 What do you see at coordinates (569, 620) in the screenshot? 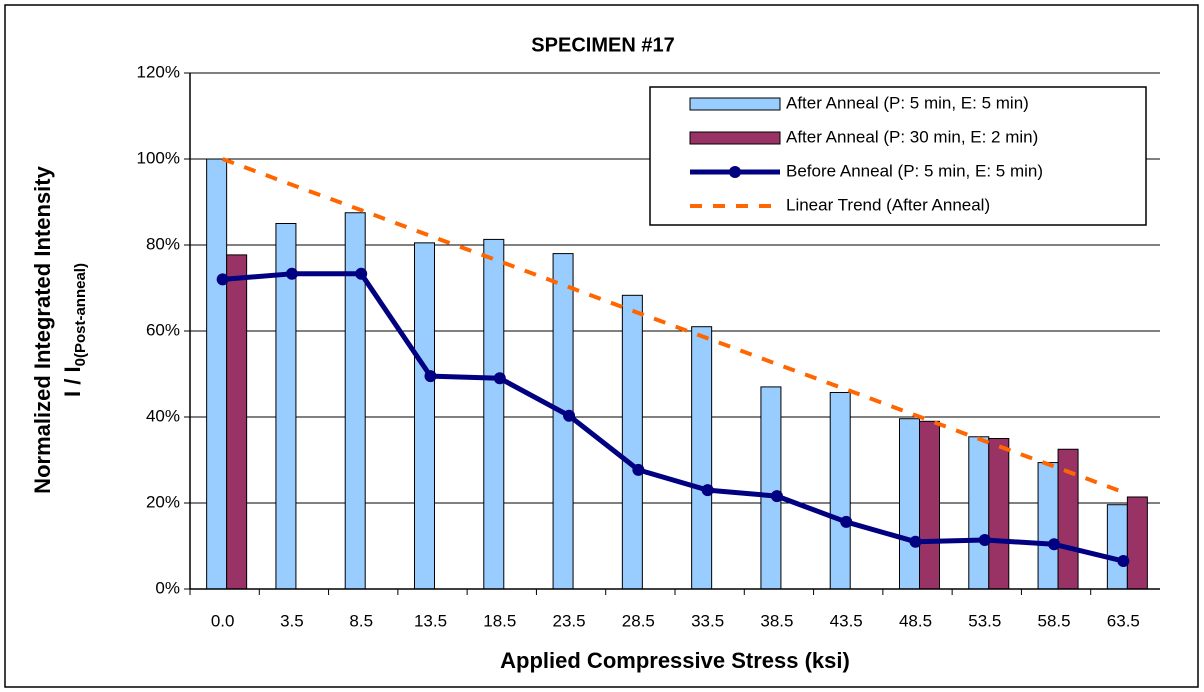
I see `x-tick-label: 23.5` at bounding box center [569, 620].